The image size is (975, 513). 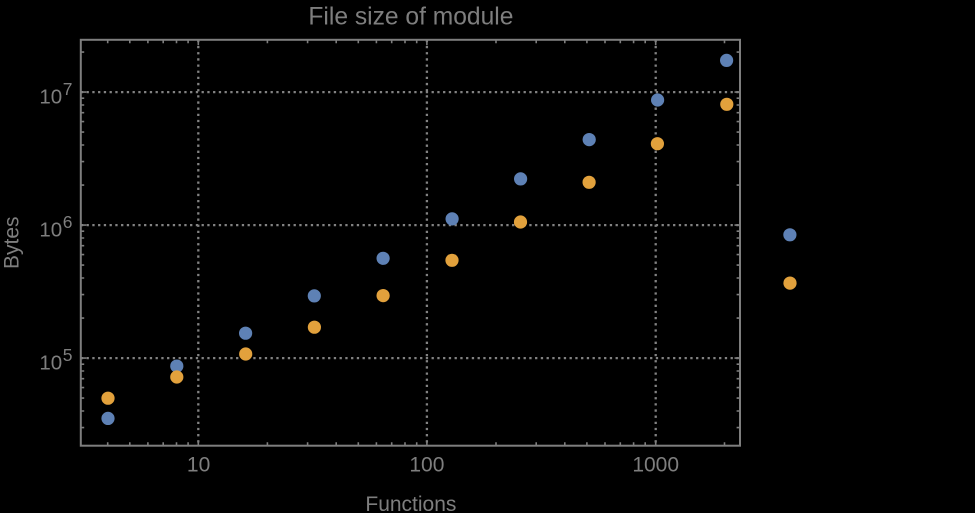 I want to click on svg-text: 5, so click(x=68, y=355).